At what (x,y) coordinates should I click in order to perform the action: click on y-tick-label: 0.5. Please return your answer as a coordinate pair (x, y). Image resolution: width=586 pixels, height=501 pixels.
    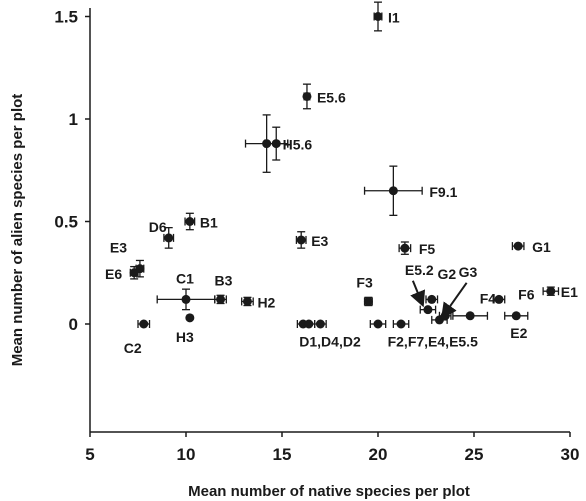
    Looking at the image, I should click on (66, 222).